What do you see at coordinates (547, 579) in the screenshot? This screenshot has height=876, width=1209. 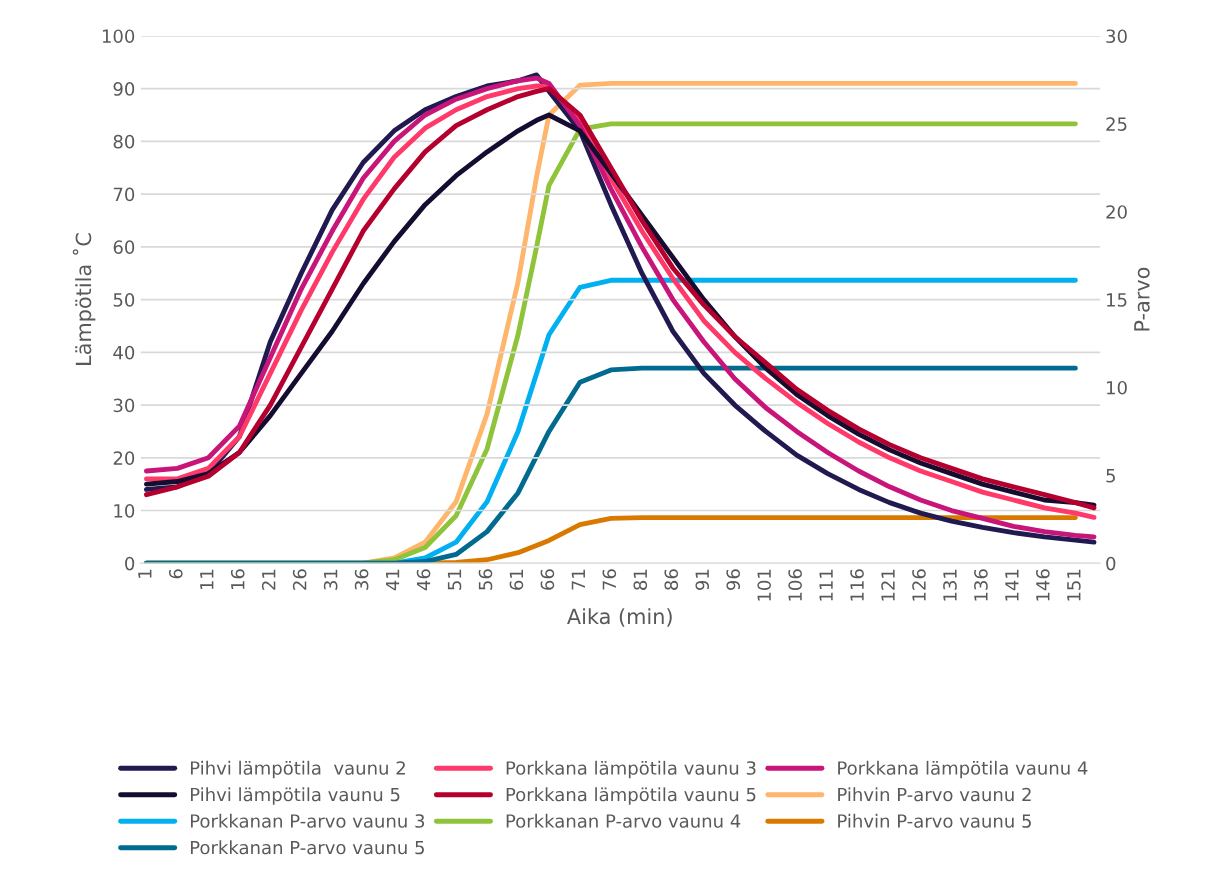 I see `x-tick-label: 66` at bounding box center [547, 579].